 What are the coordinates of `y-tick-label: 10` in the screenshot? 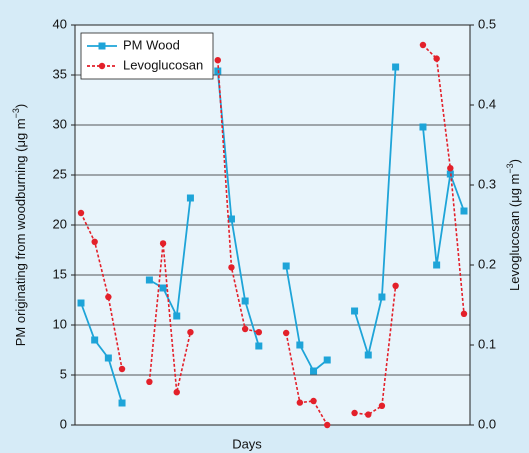 It's located at (60, 323).